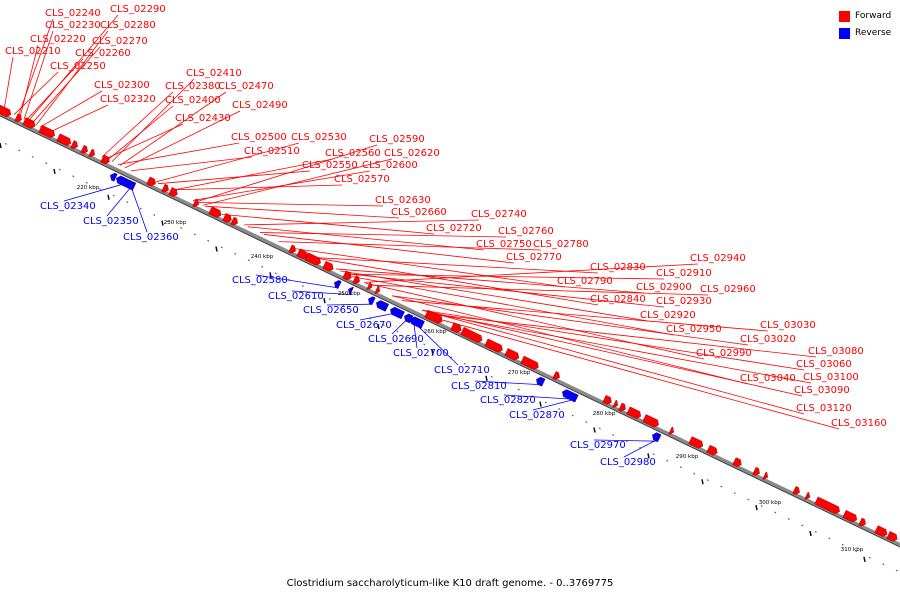 The image size is (900, 600). What do you see at coordinates (694, 329) in the screenshot?
I see `forward-gene-label: CLS_02950` at bounding box center [694, 329].